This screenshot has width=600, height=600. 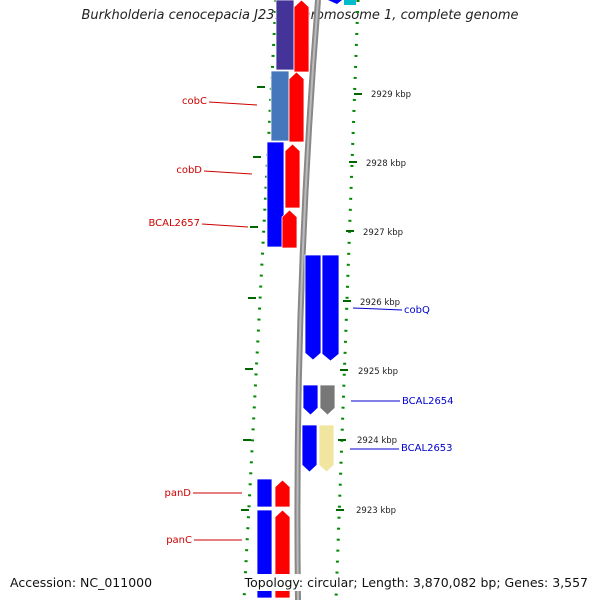 I want to click on backbone-highlight, so click(x=307, y=300).